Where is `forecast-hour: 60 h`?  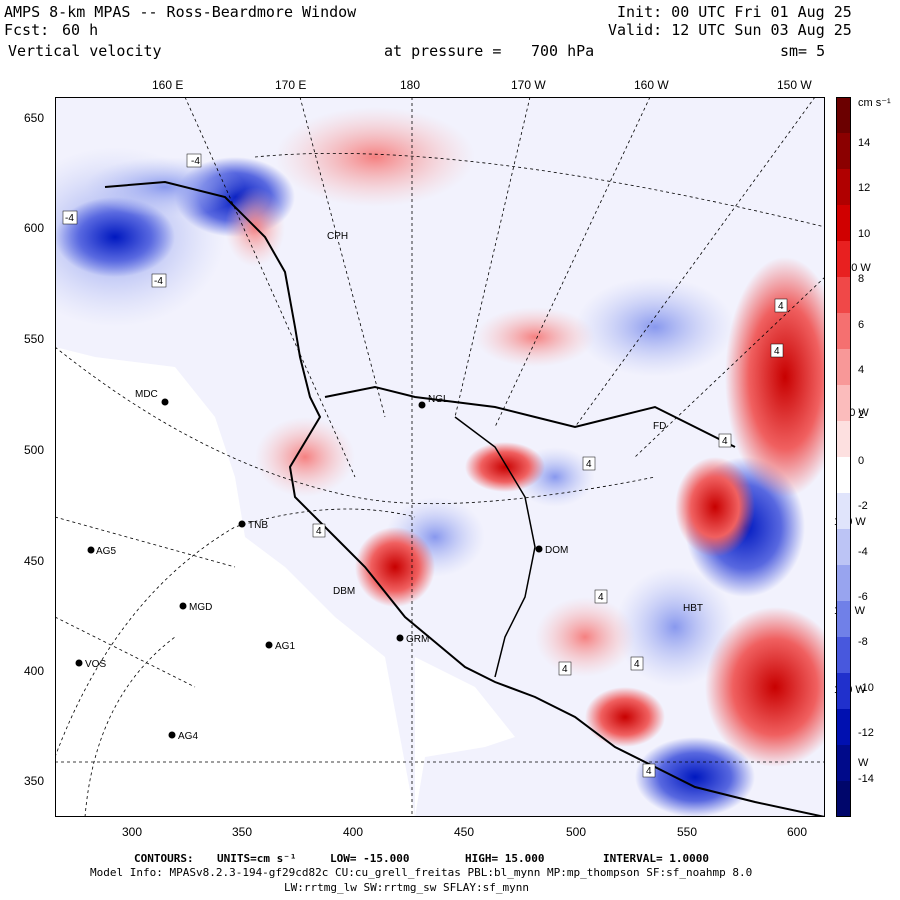 forecast-hour: 60 h is located at coordinates (80, 30).